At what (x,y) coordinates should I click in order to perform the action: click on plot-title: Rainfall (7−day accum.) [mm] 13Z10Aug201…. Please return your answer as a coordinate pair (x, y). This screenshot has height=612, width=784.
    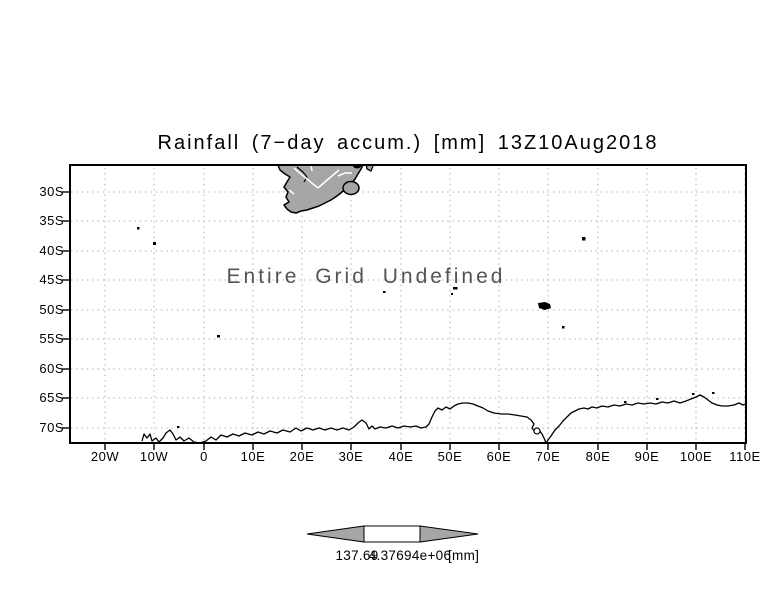
    Looking at the image, I should click on (408, 143).